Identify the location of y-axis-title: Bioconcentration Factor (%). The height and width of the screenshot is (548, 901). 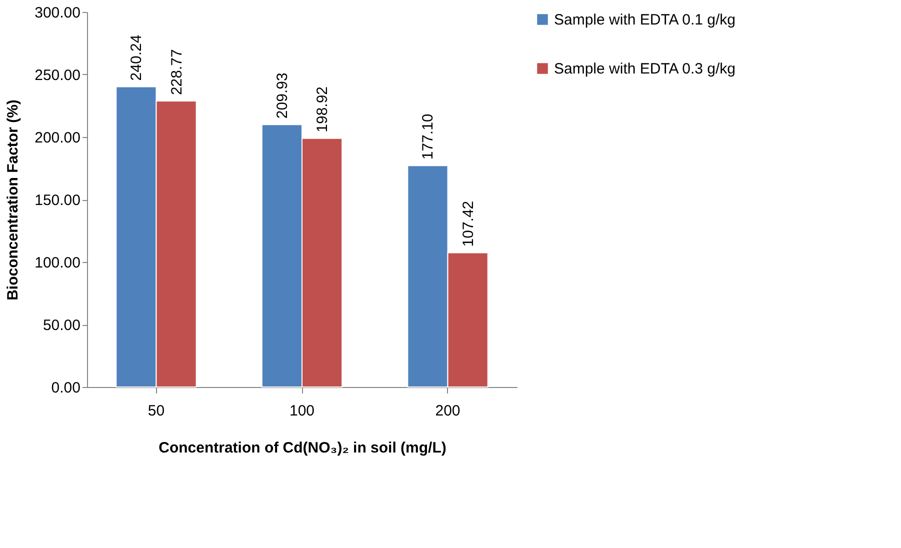
(13, 200).